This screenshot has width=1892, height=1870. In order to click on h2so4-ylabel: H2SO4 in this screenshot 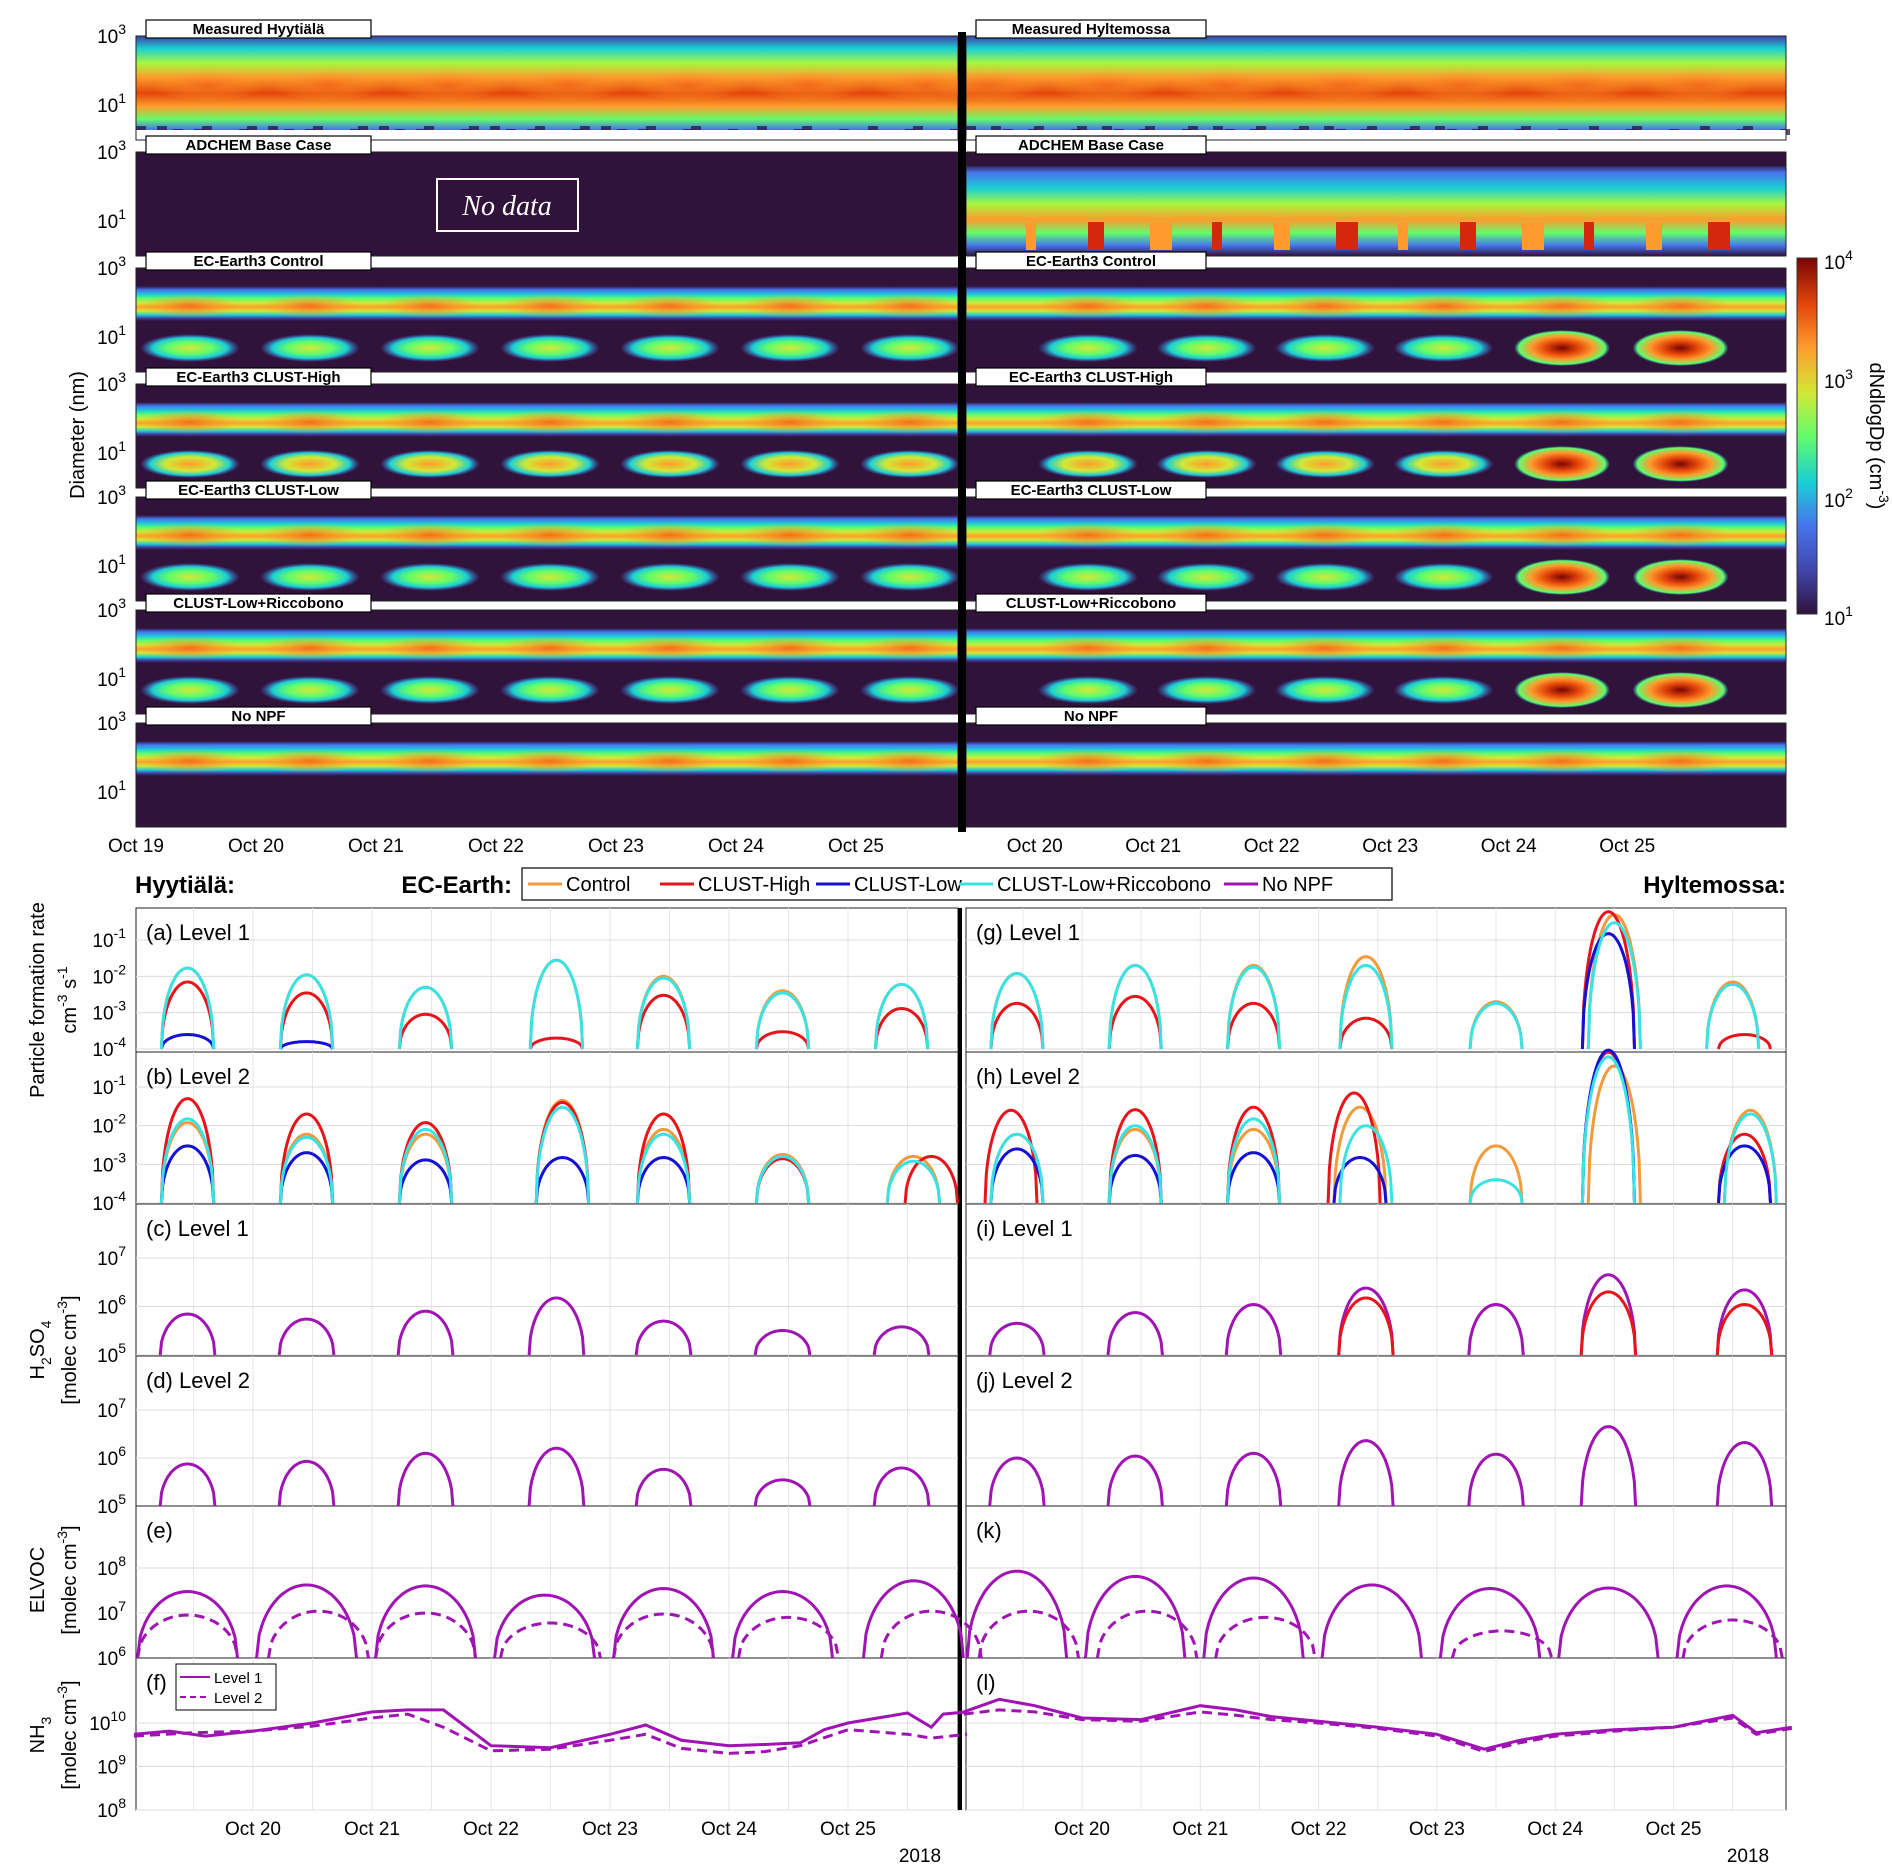, I will do `click(40, 1349)`.